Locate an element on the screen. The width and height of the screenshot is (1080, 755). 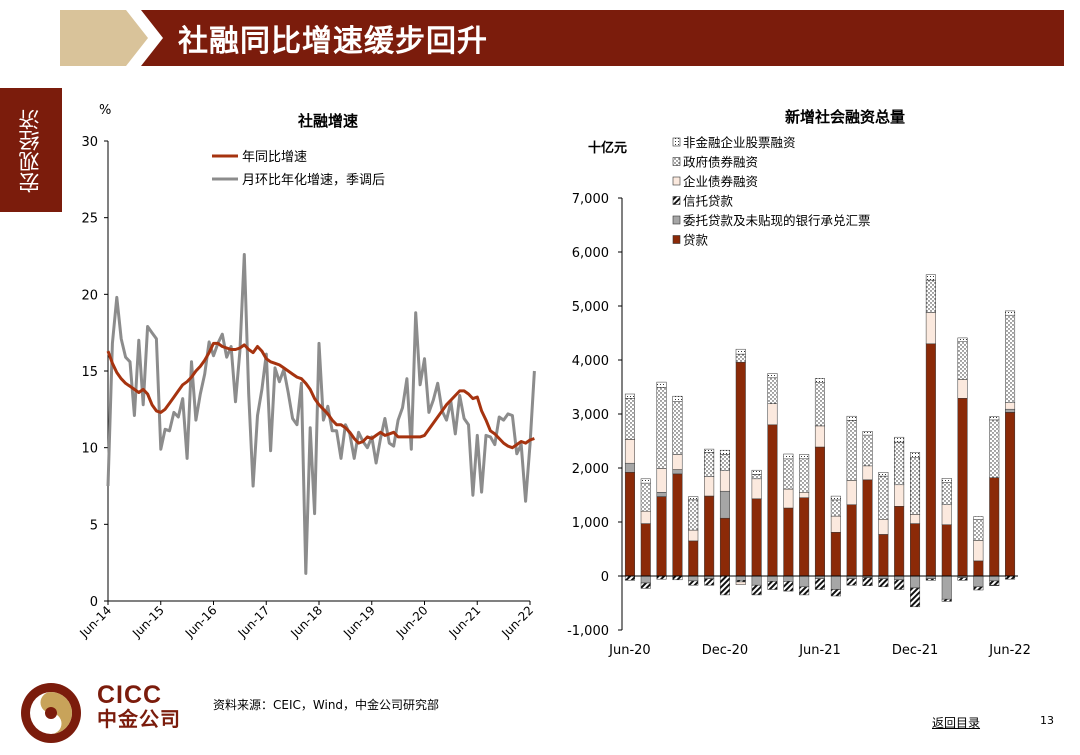
right-y-tick-label: 2,000 is located at coordinates (590, 469).